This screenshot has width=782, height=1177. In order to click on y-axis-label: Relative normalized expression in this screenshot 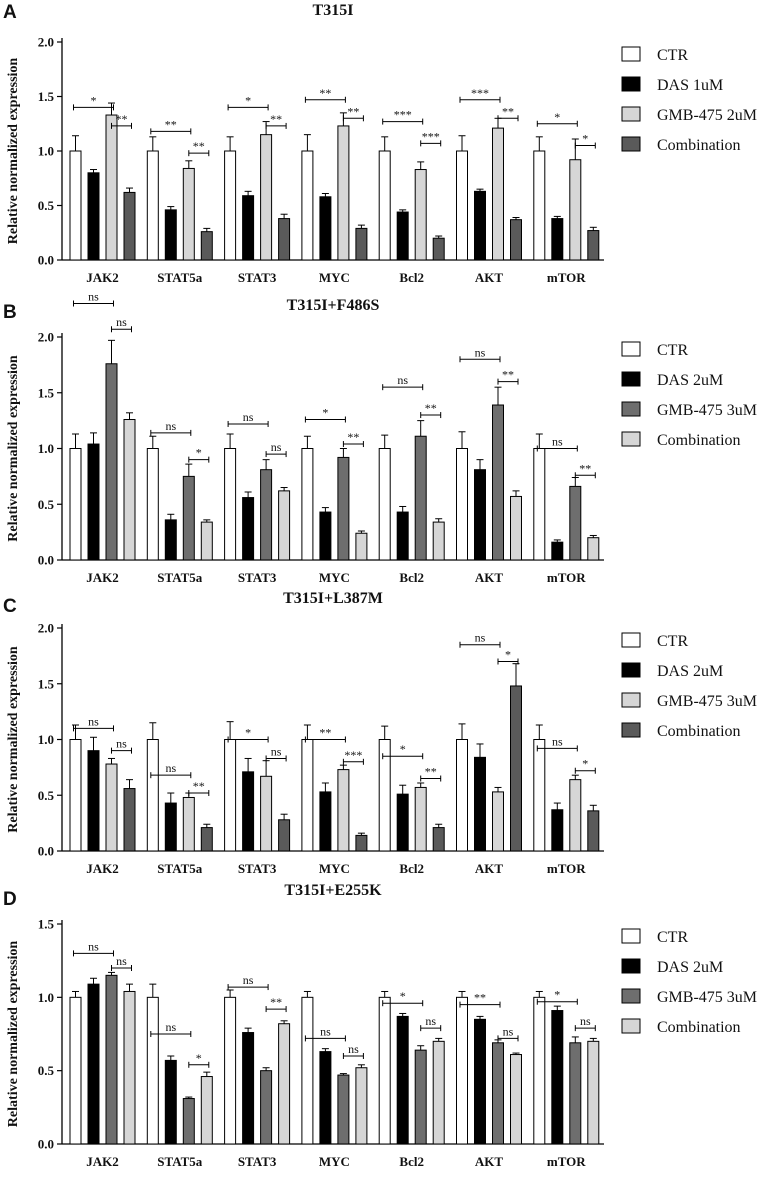, I will do `click(13, 739)`.